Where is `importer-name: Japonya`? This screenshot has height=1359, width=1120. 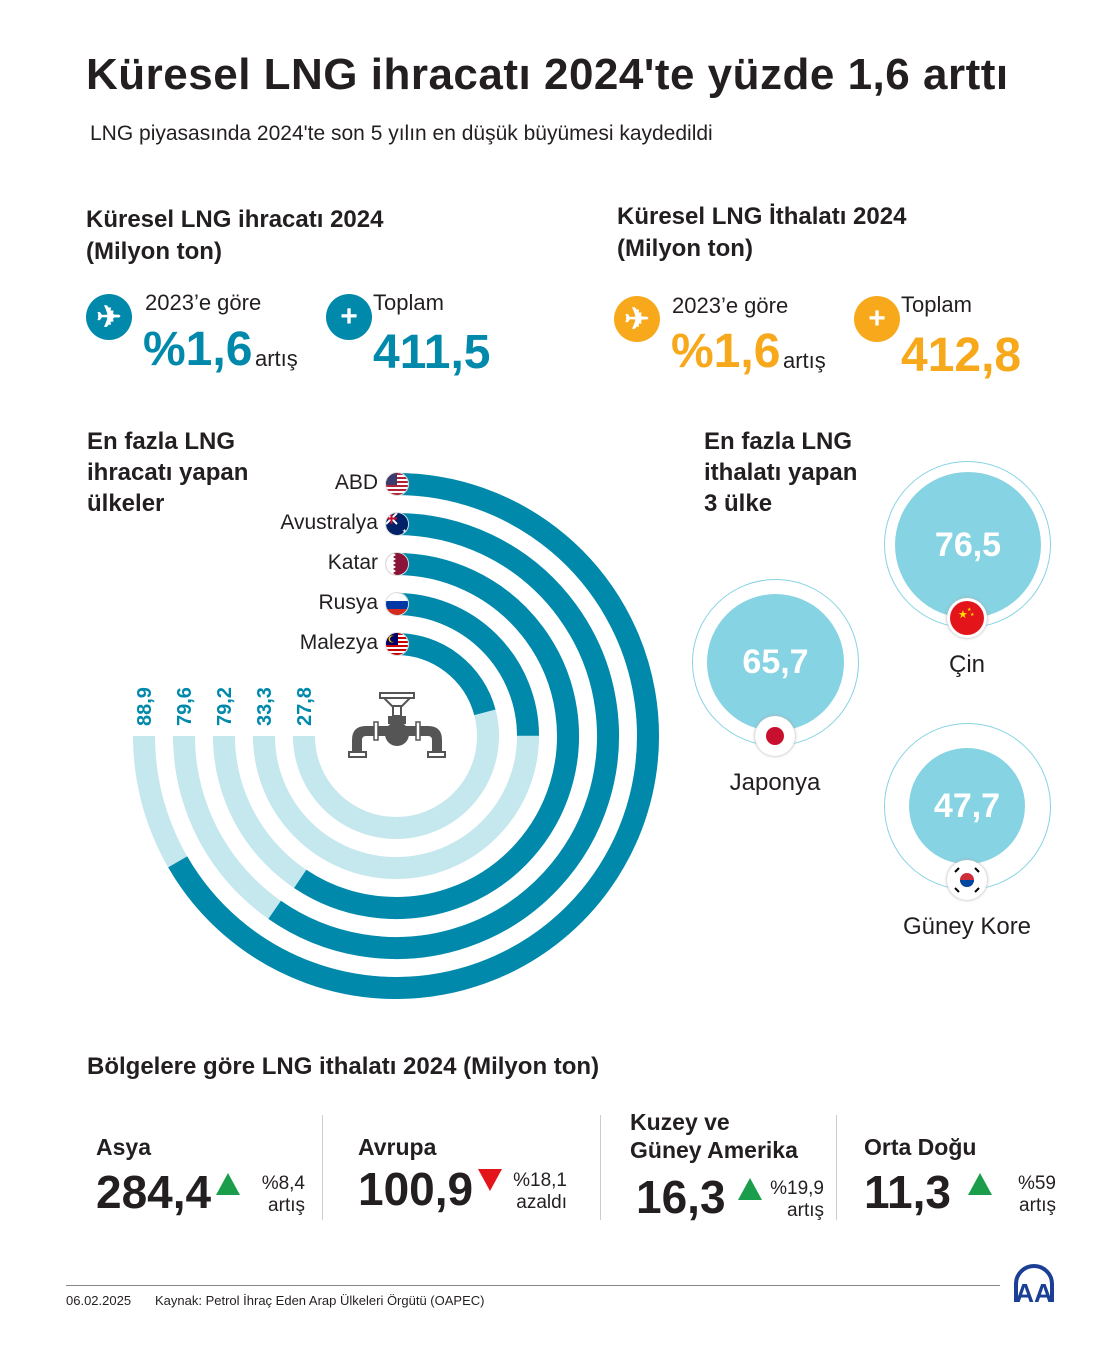
importer-name: Japonya is located at coordinates (775, 782).